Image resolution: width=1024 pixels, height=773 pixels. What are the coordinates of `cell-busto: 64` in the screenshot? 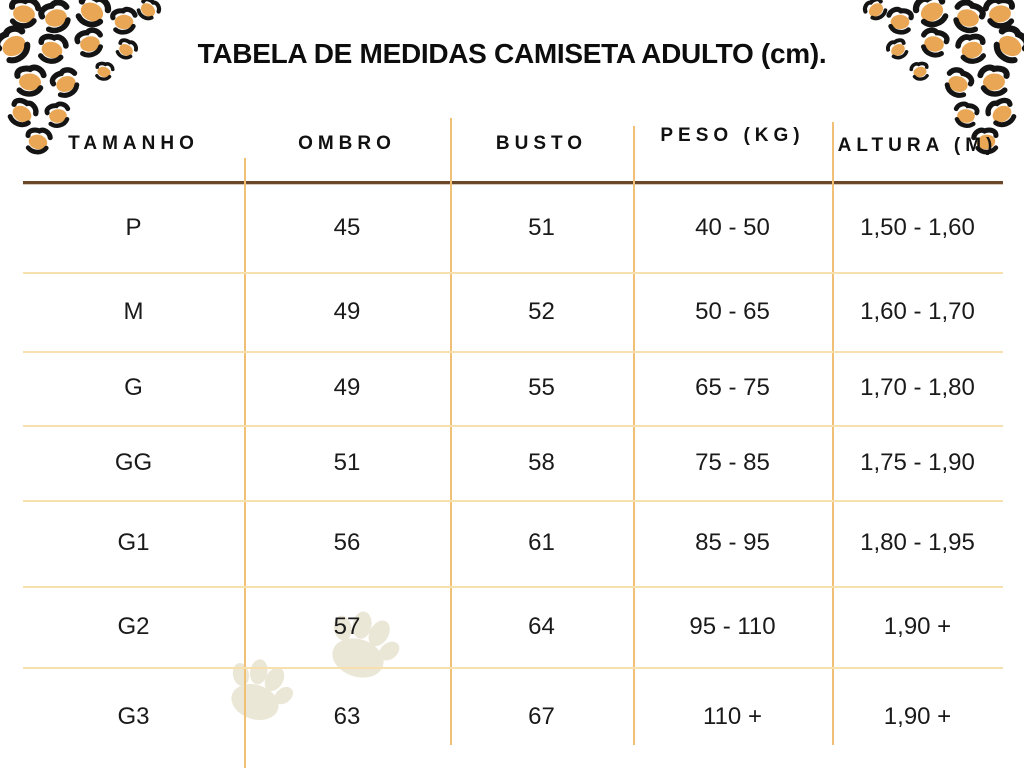 It's located at (541, 626).